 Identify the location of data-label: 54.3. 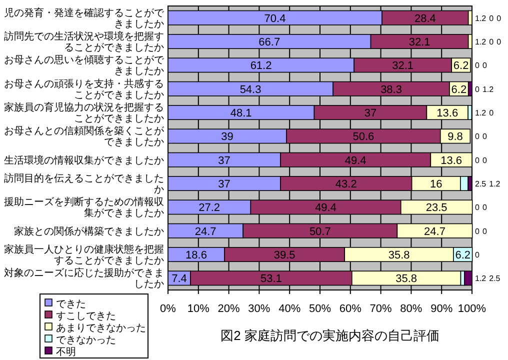
(251, 90).